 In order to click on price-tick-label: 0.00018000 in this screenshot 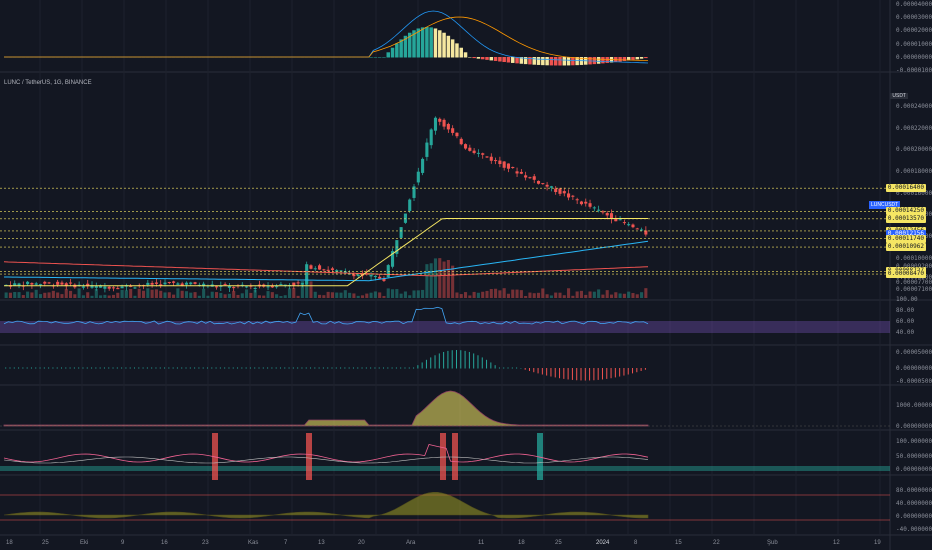, I will do `click(914, 171)`.